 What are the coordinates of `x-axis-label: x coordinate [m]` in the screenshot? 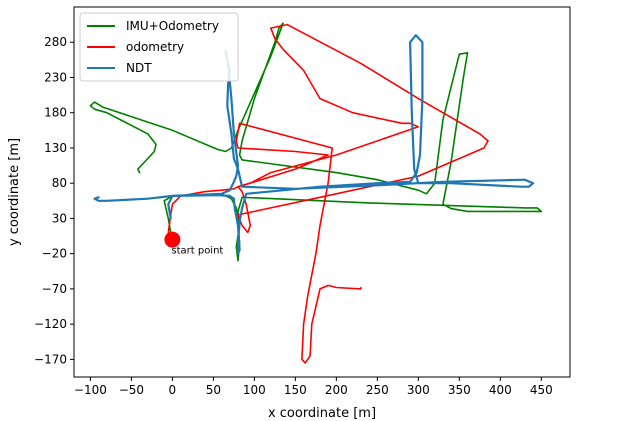 It's located at (322, 413).